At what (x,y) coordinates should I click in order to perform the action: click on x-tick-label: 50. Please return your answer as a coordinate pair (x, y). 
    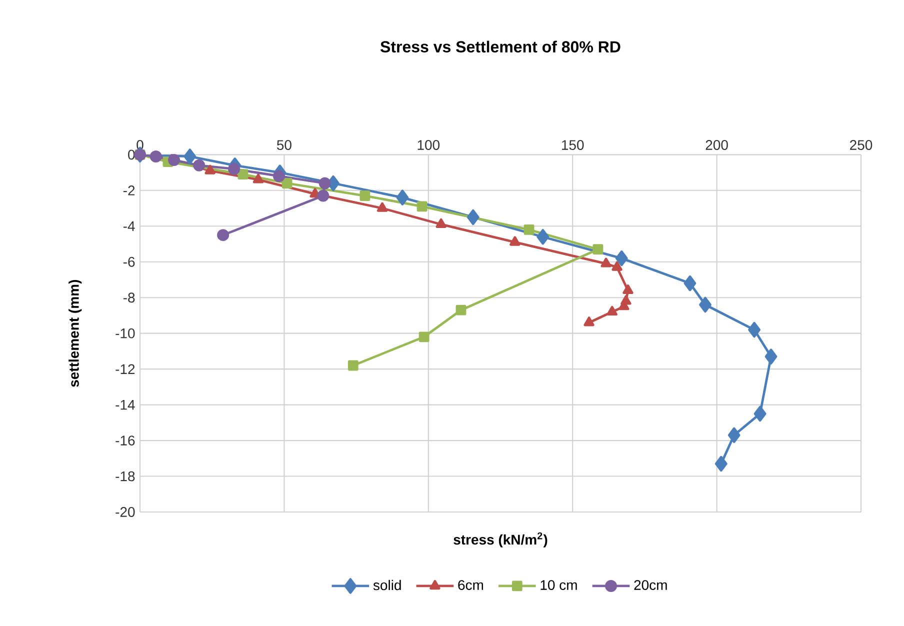
    Looking at the image, I should click on (284, 145).